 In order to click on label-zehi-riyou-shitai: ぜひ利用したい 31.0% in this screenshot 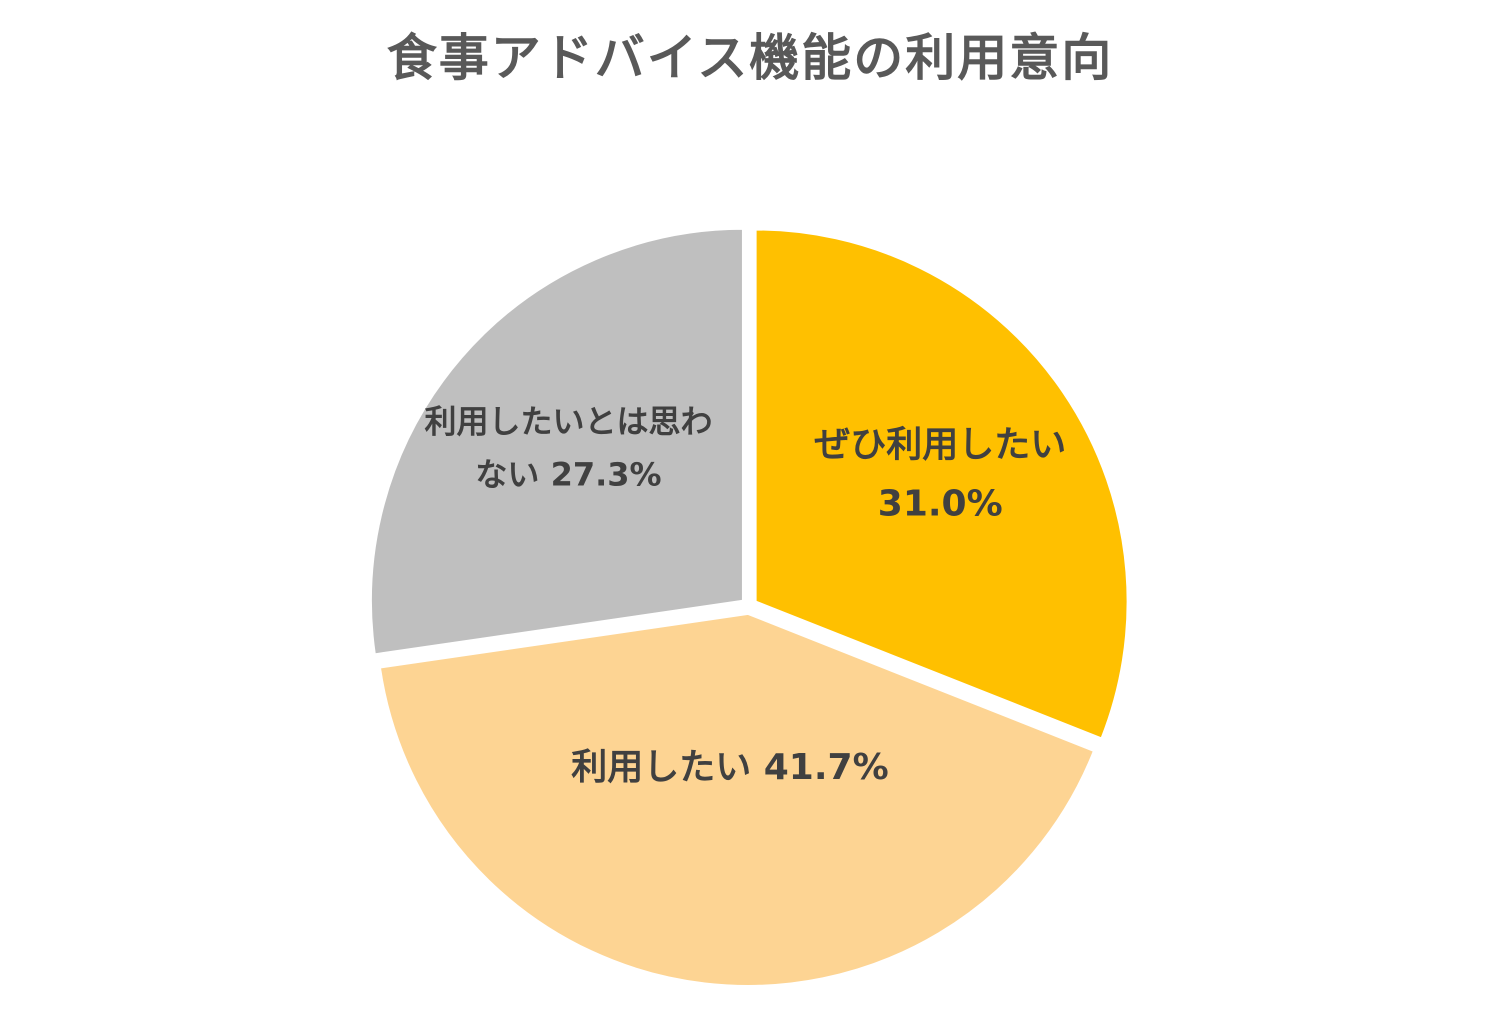, I will do `click(940, 474)`.